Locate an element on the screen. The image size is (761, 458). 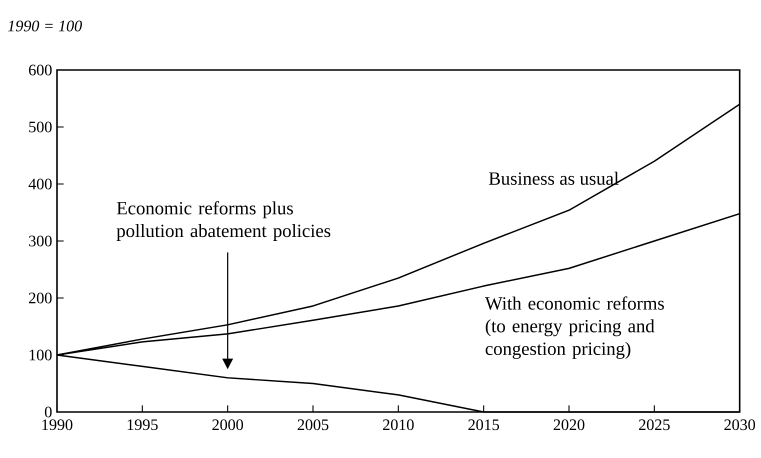
y-tick-label: 600 is located at coordinates (40, 70).